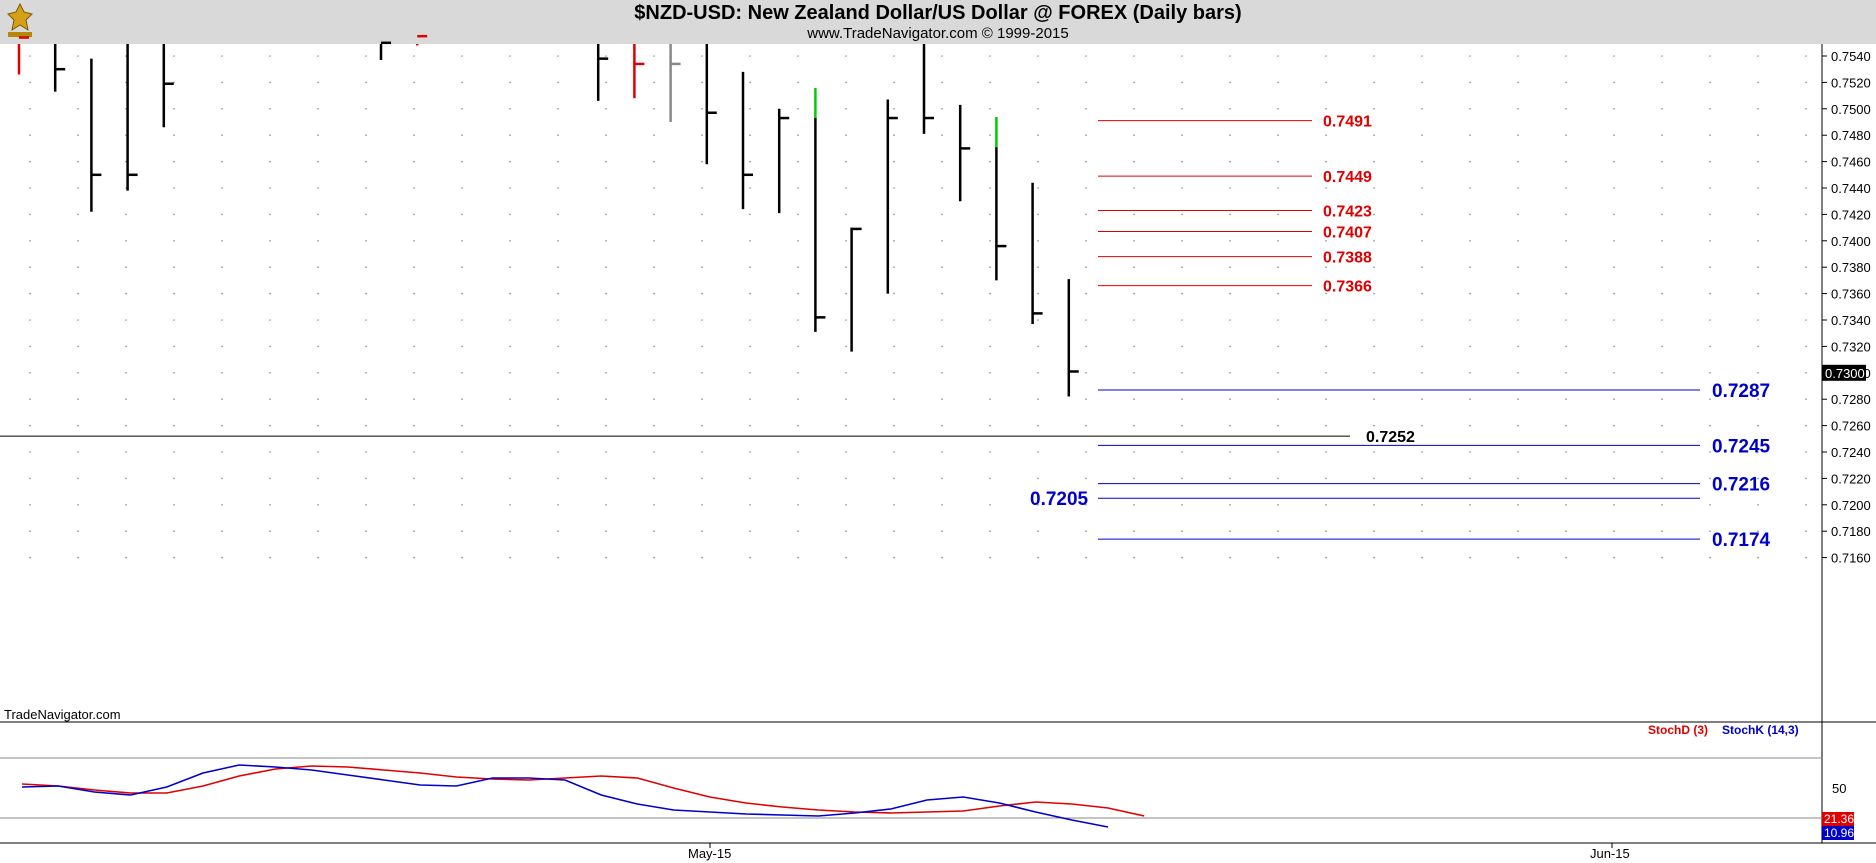  Describe the element at coordinates (1760, 730) in the screenshot. I see `legend-stochk: StochK (14,3)` at that location.